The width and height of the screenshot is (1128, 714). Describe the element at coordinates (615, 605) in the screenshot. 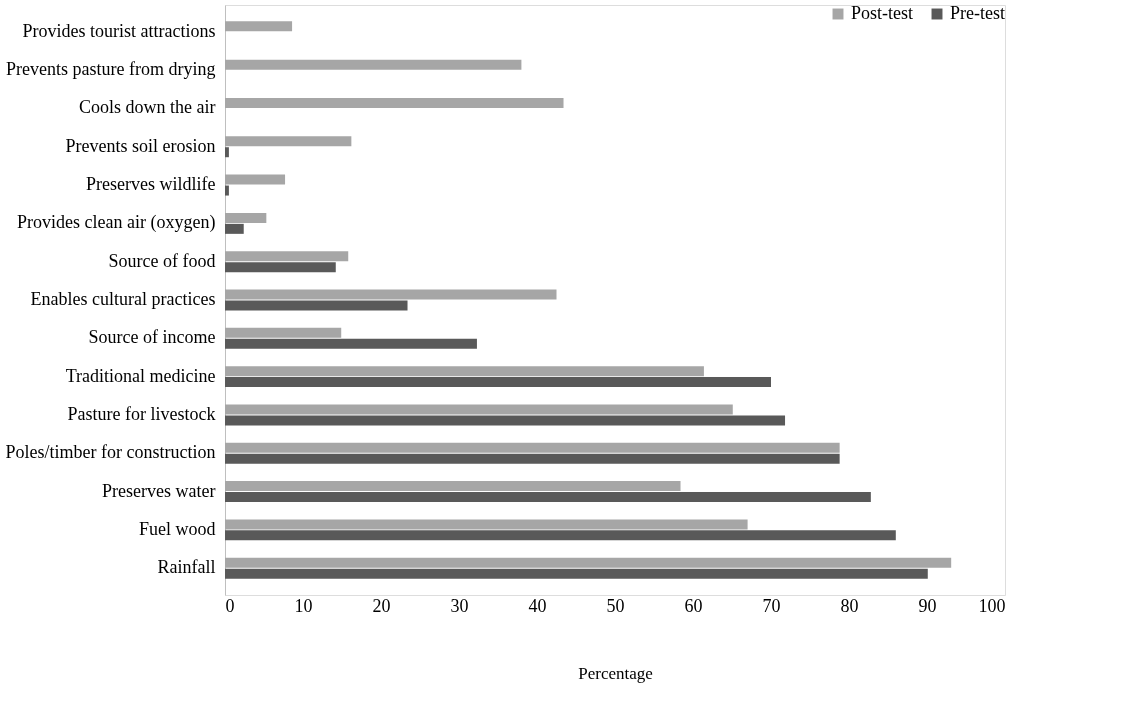

I see `x-tick-label: 50` at that location.